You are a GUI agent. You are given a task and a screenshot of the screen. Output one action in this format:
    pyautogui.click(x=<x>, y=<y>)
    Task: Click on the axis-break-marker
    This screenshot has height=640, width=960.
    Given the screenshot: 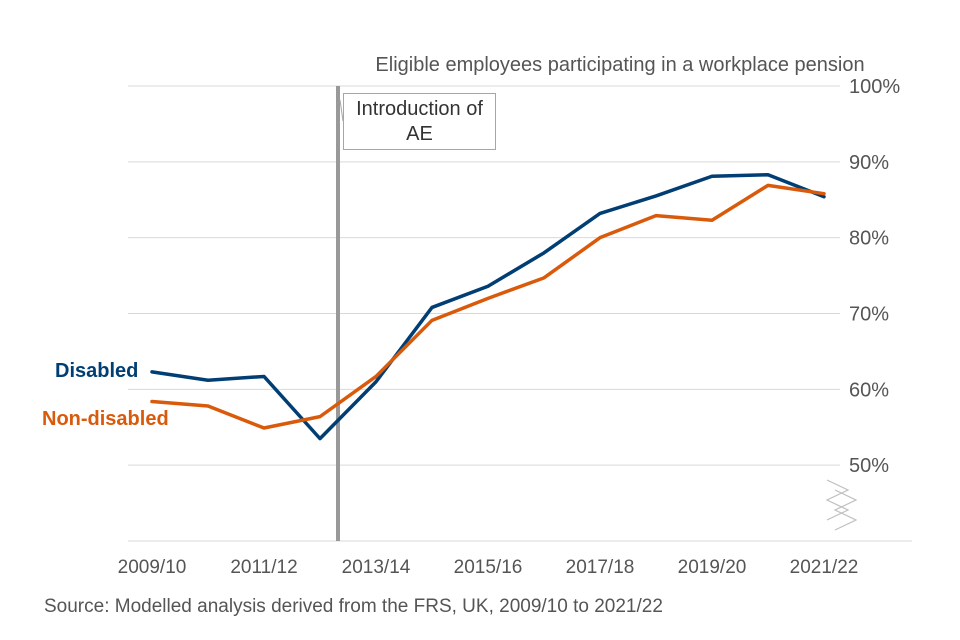 What is the action you would take?
    pyautogui.click(x=841, y=505)
    